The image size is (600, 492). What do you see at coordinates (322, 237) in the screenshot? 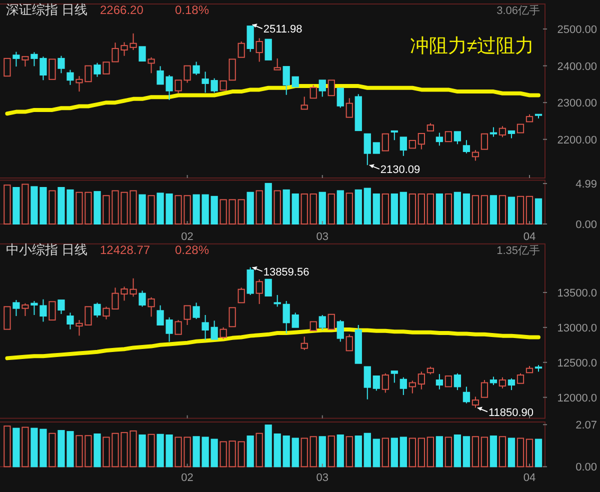
I see `x-tick-label: 03` at bounding box center [322, 237].